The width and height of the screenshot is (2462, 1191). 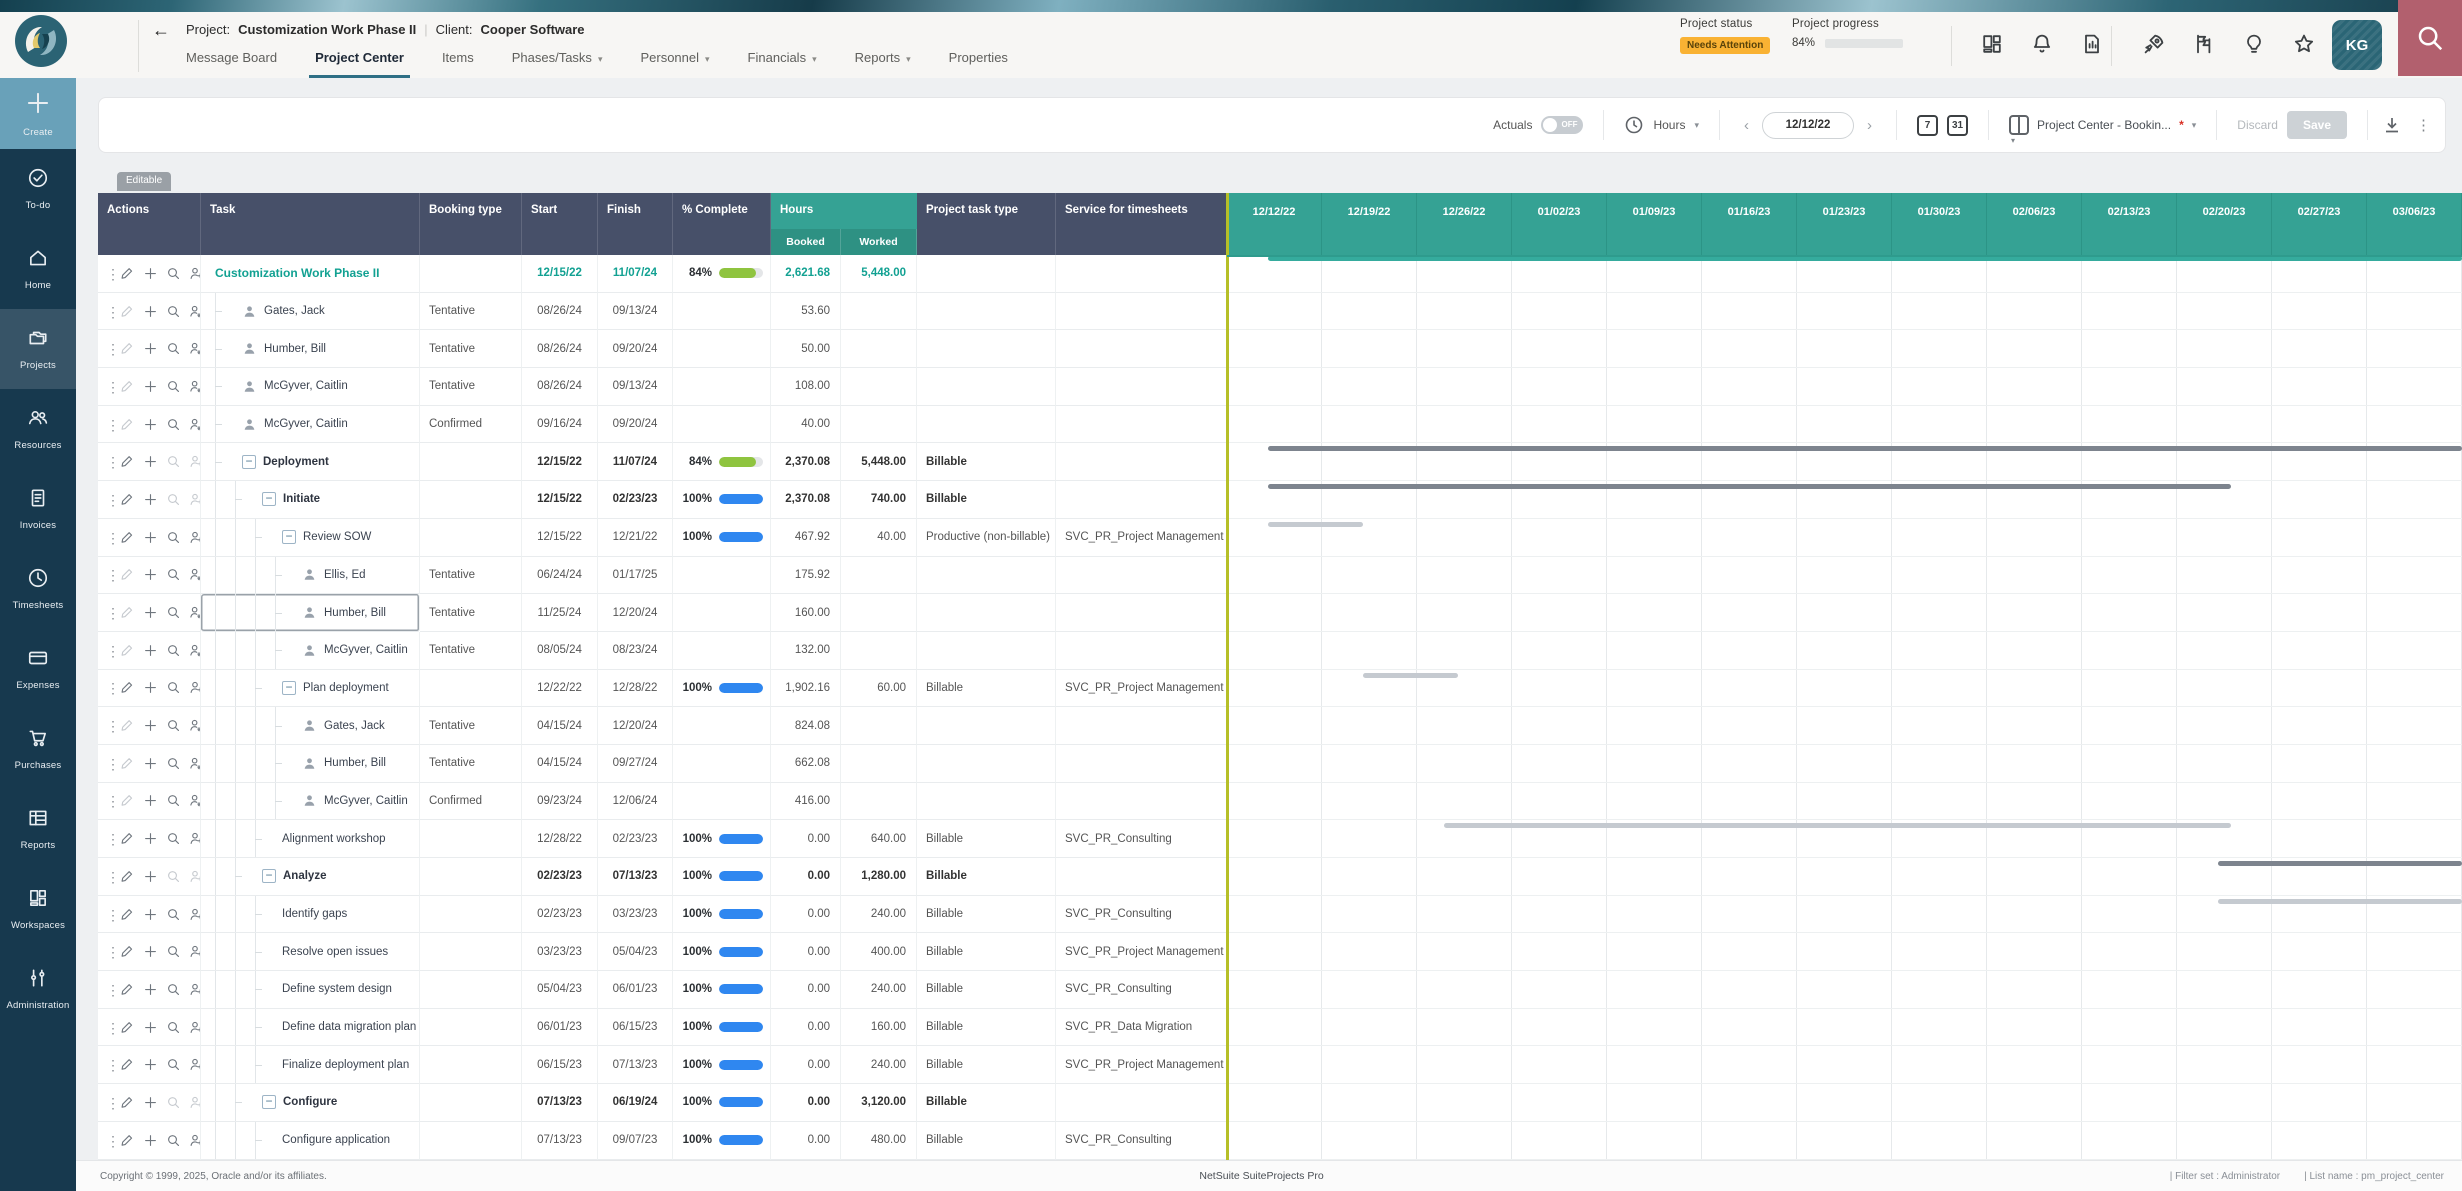 I want to click on task-cell: − Review SOW, so click(x=310, y=537).